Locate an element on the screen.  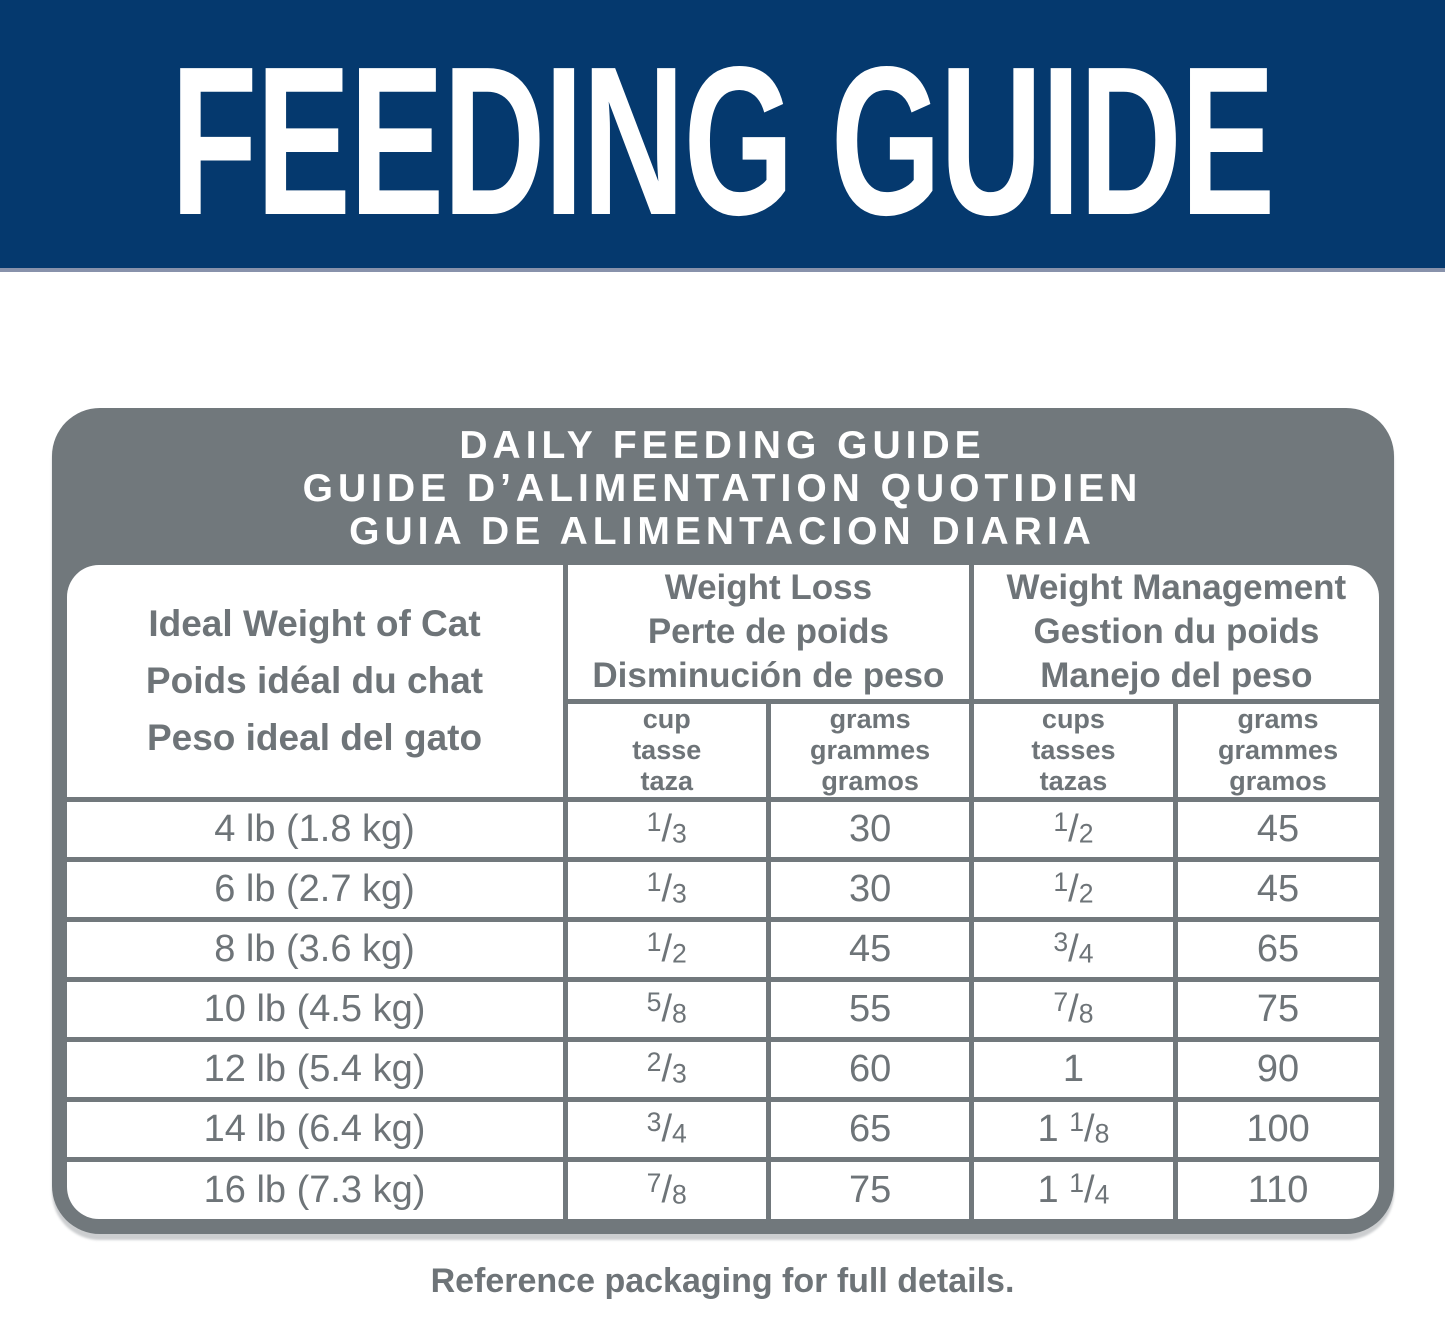
loss-cups-cell: 1/2 is located at coordinates (666, 949).